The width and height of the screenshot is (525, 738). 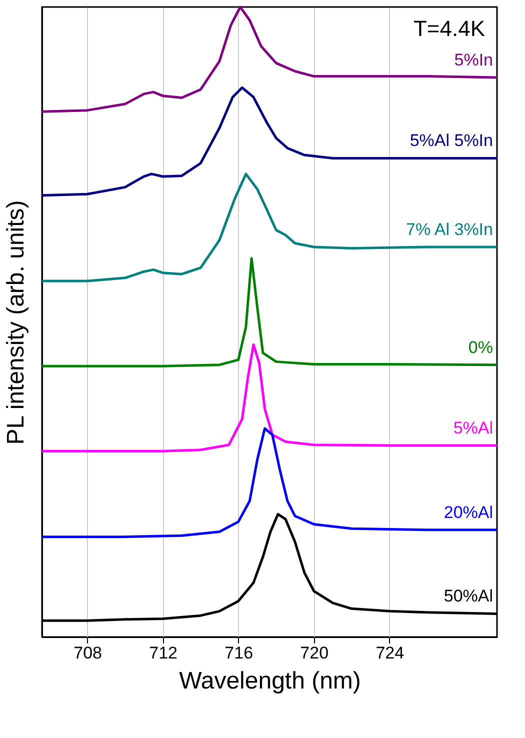 I want to click on x-tick-label: 720, so click(x=314, y=653).